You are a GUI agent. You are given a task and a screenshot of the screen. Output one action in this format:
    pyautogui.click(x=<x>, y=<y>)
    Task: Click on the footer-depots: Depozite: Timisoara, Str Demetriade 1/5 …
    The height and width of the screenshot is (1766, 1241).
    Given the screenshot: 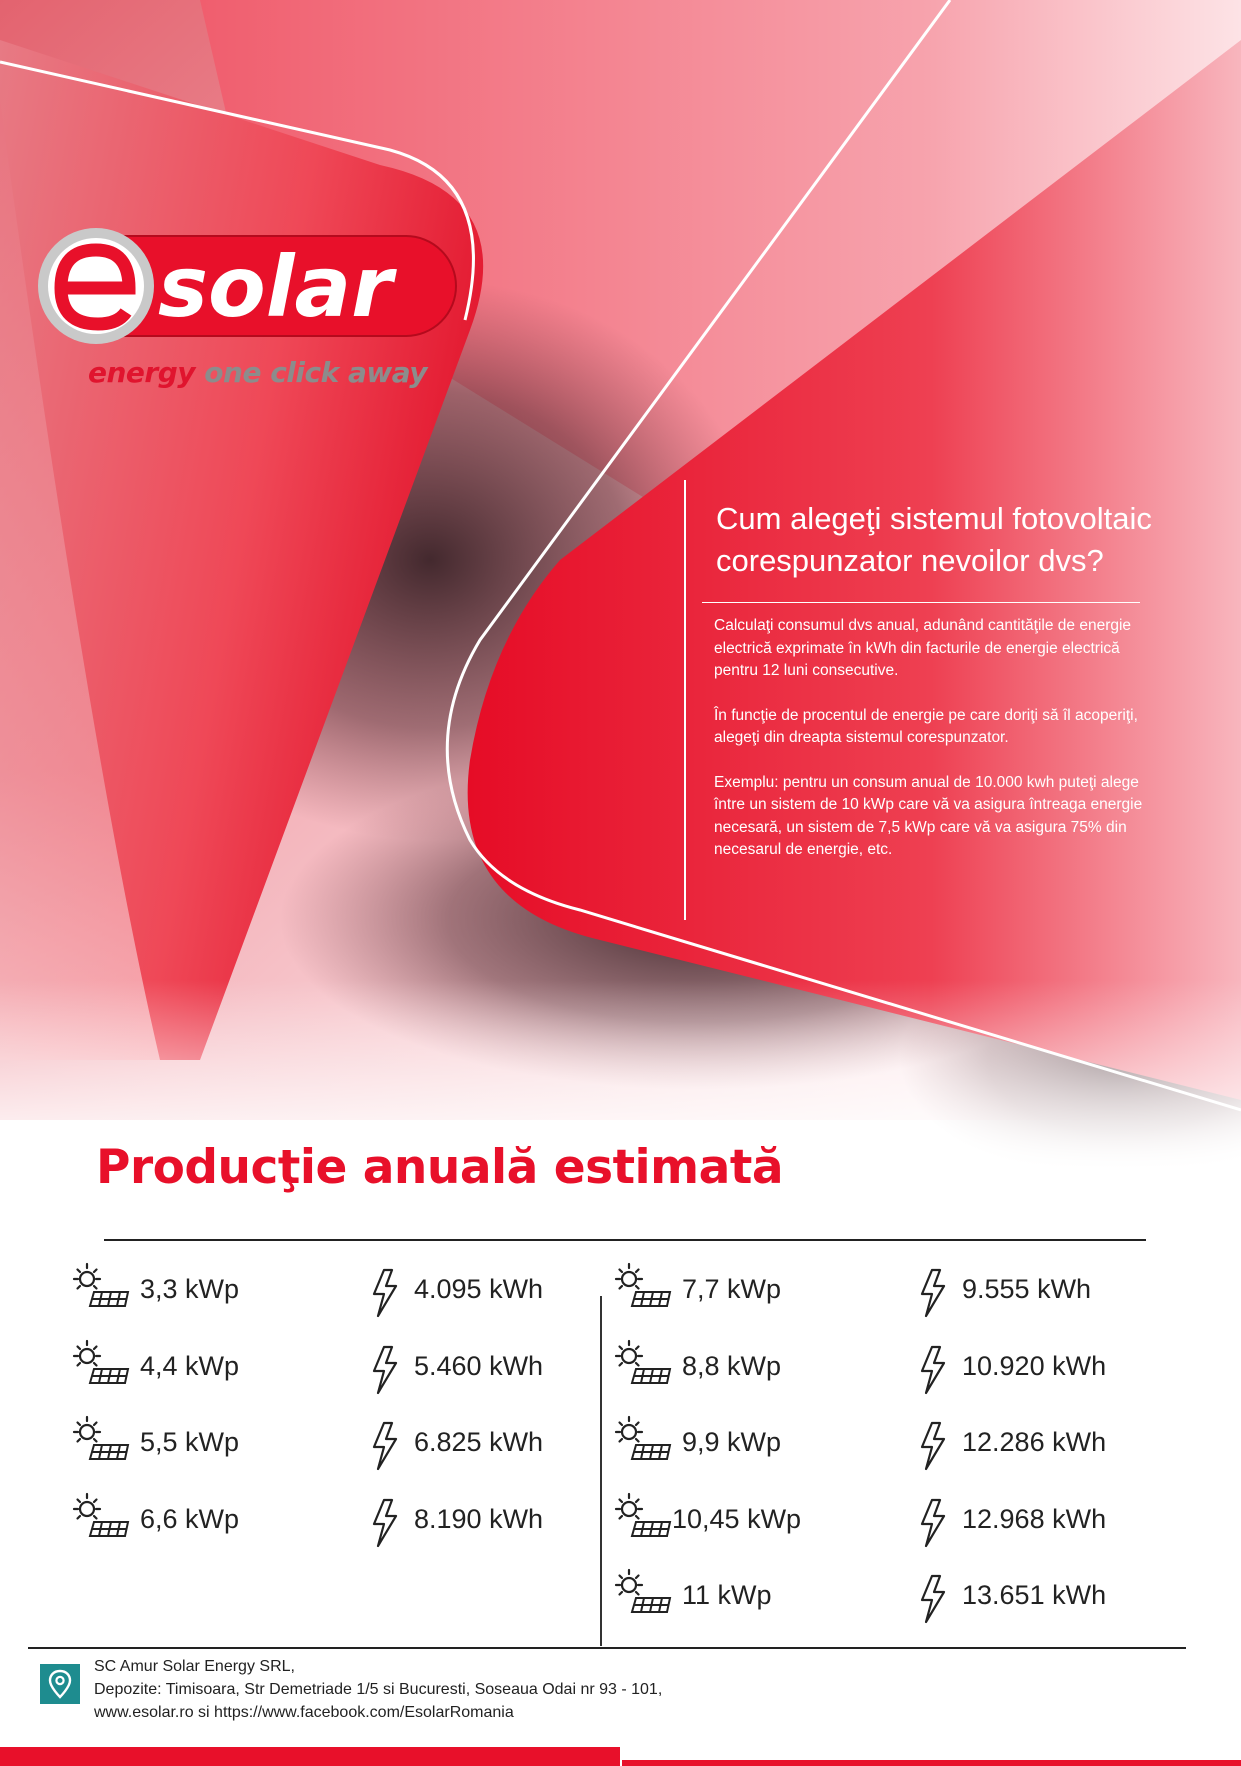 What is the action you would take?
    pyautogui.click(x=378, y=1689)
    